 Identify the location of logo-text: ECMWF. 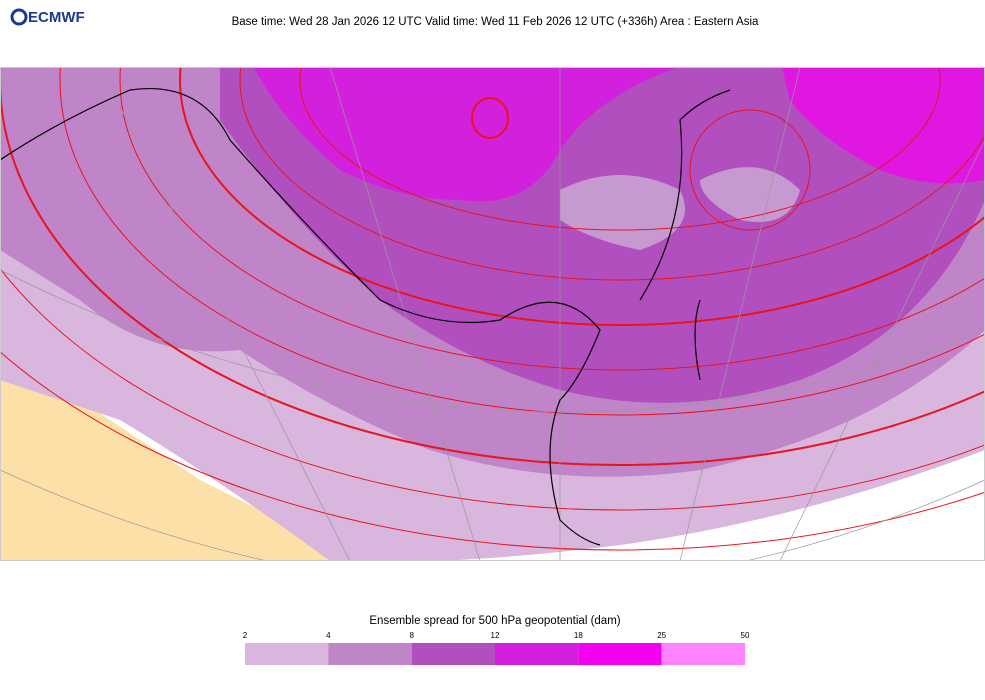
(56, 17).